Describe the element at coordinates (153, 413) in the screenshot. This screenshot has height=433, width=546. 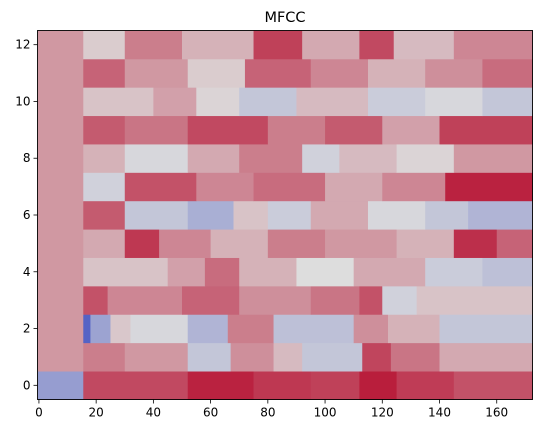
I see `x-tick-label: 40` at that location.